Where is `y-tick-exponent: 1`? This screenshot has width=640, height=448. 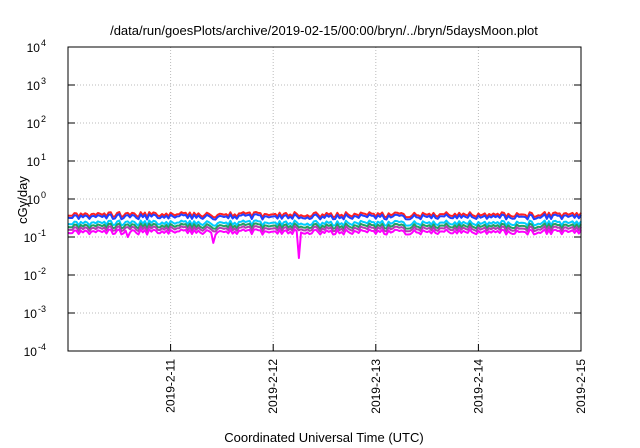
y-tick-exponent: 1 is located at coordinates (43, 157).